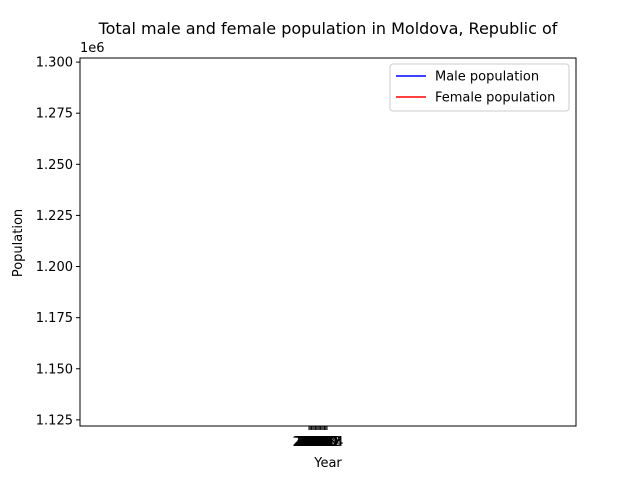  What do you see at coordinates (54, 318) in the screenshot?
I see `y-tick-label: 1.175` at bounding box center [54, 318].